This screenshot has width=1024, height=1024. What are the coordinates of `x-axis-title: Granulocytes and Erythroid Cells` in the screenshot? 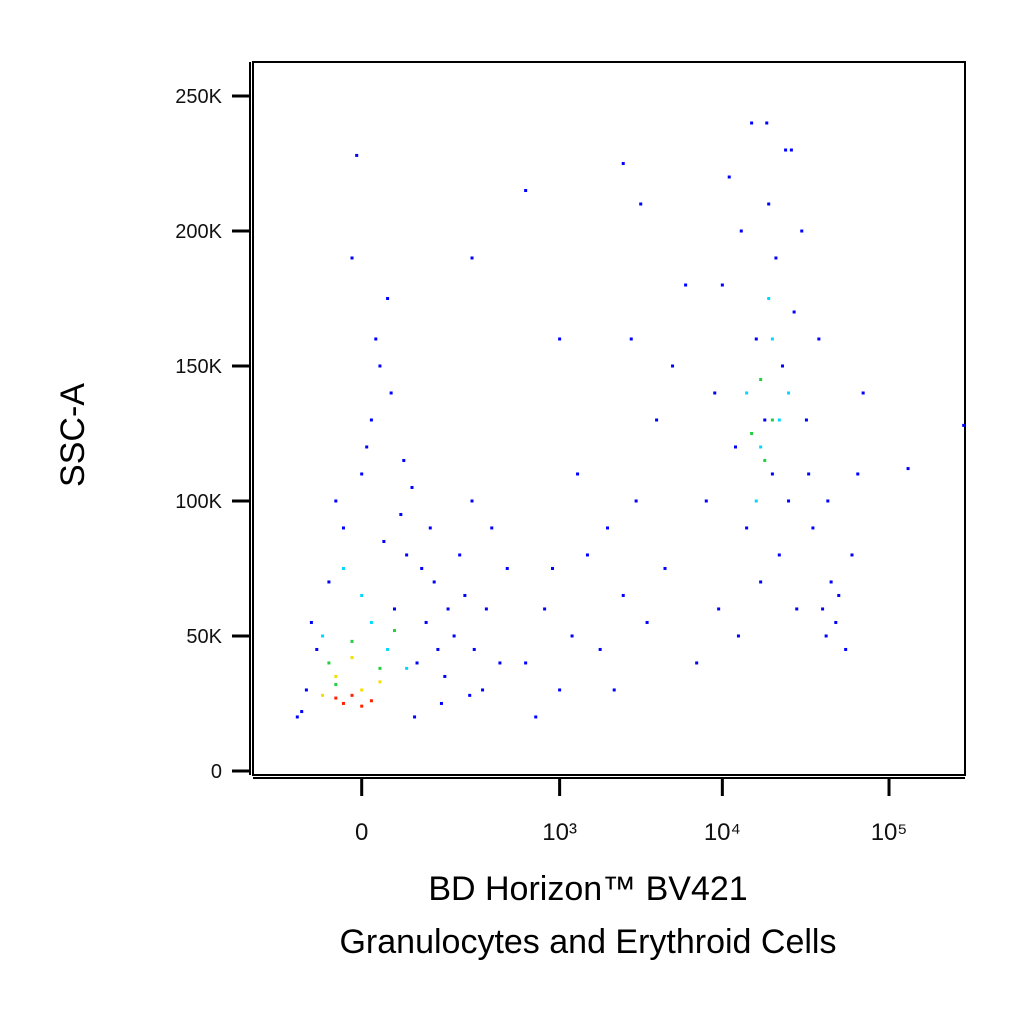 It's located at (587, 942).